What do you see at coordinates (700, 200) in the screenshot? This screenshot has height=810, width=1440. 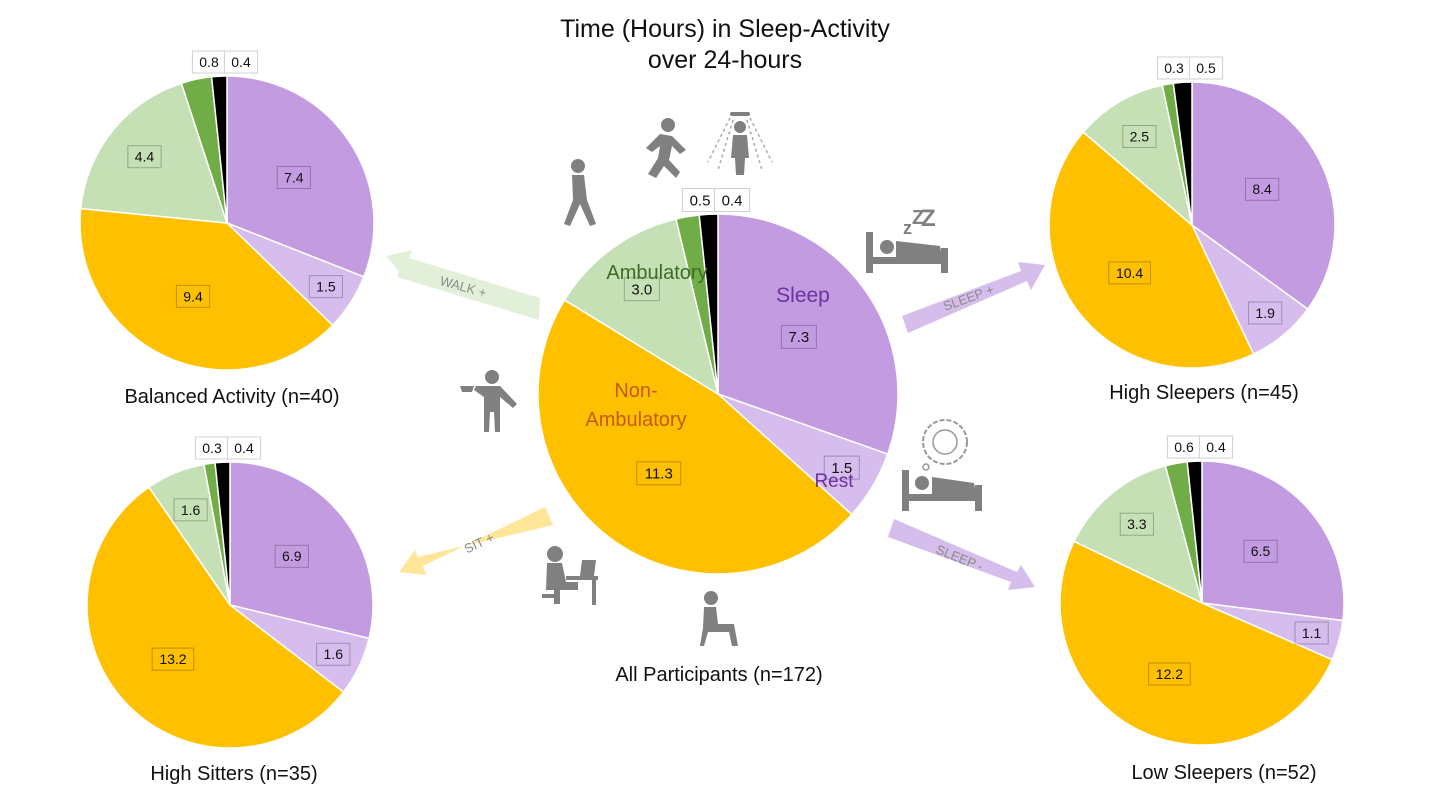 I see `data-label-ambulatory-green: 0.5` at bounding box center [700, 200].